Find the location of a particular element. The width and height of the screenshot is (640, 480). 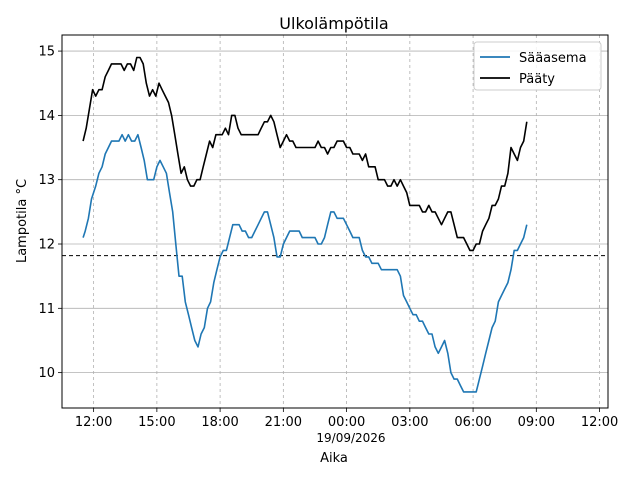

date-label: 19/09/2026 is located at coordinates (350, 438).